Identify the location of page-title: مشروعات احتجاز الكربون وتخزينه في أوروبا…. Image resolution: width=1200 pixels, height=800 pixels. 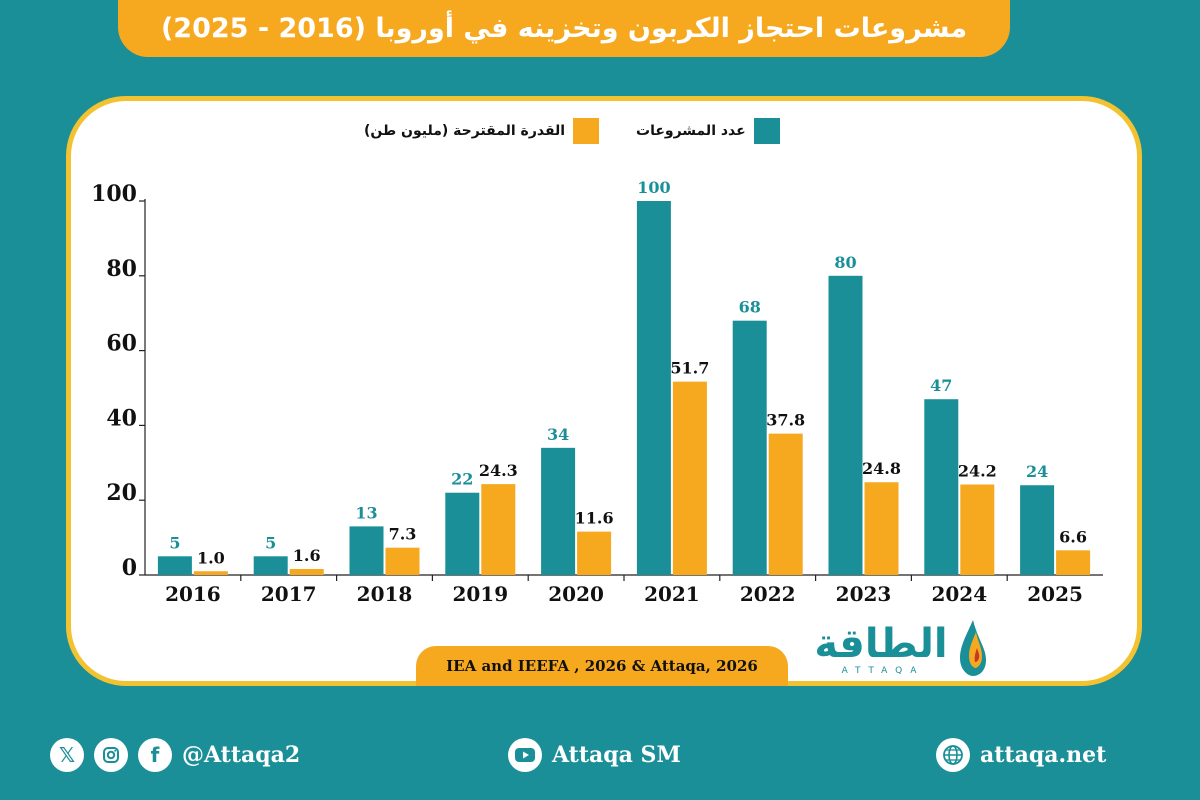
(564, 28).